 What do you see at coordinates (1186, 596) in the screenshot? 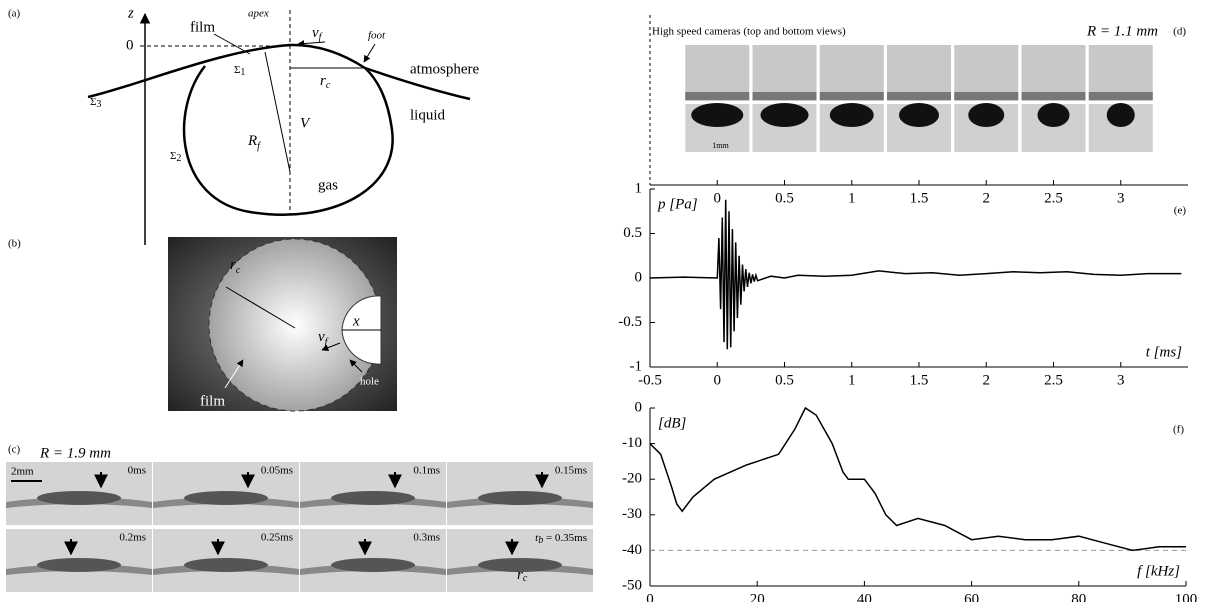
I see `x-tick-label: 100` at bounding box center [1186, 596].